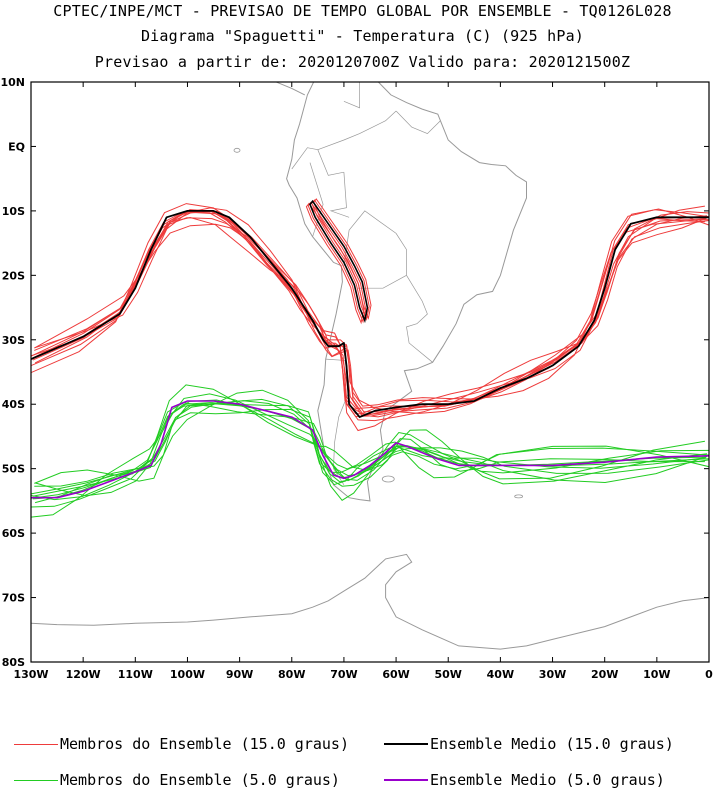 Image resolution: width=725 pixels, height=792 pixels. Describe the element at coordinates (13, 598) in the screenshot. I see `lat-tick-label: 70S` at that location.